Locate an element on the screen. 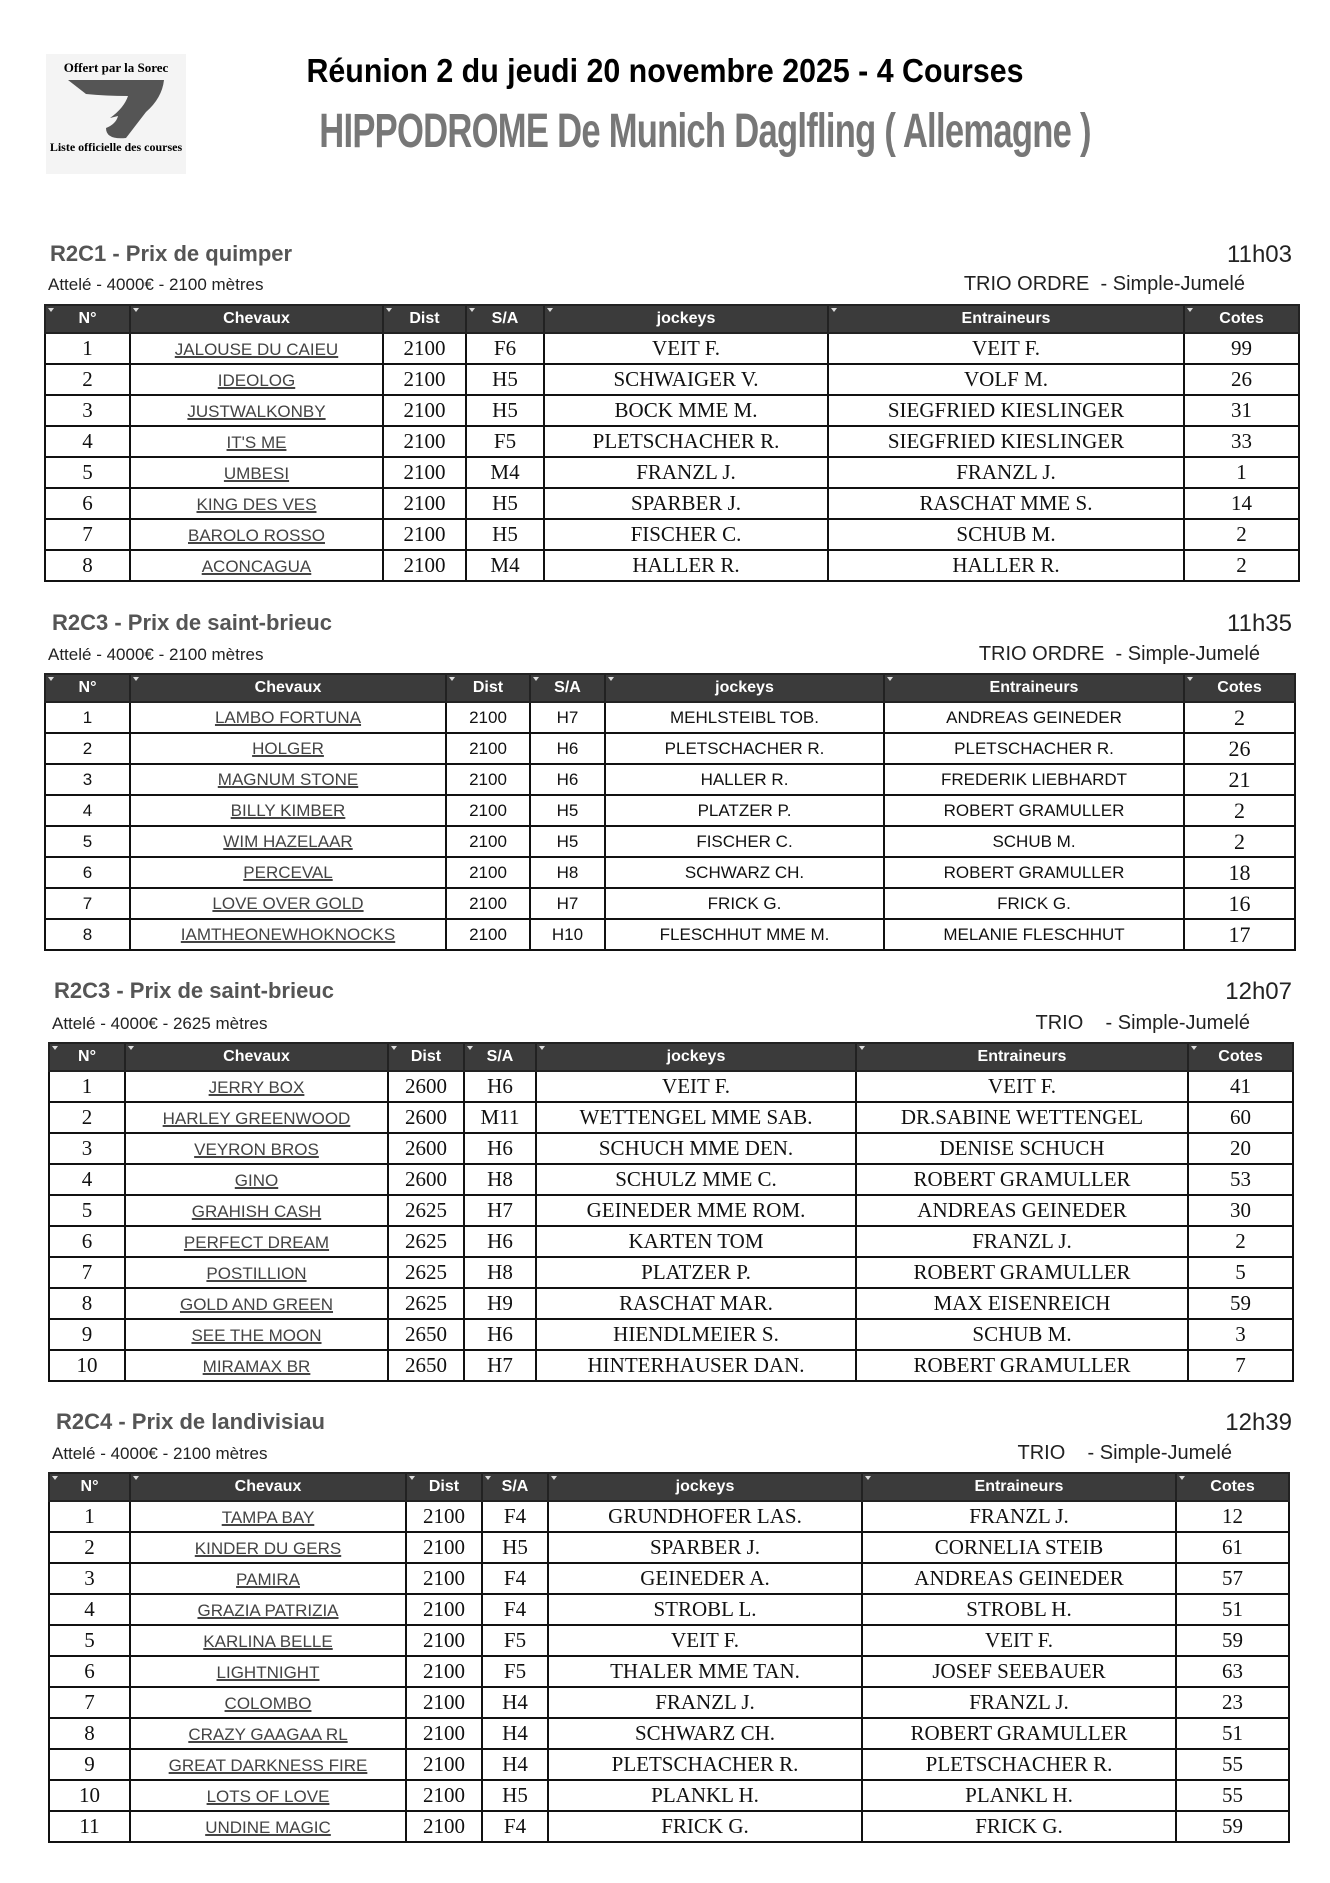  horse-link: JERRY BOX is located at coordinates (256, 1087).